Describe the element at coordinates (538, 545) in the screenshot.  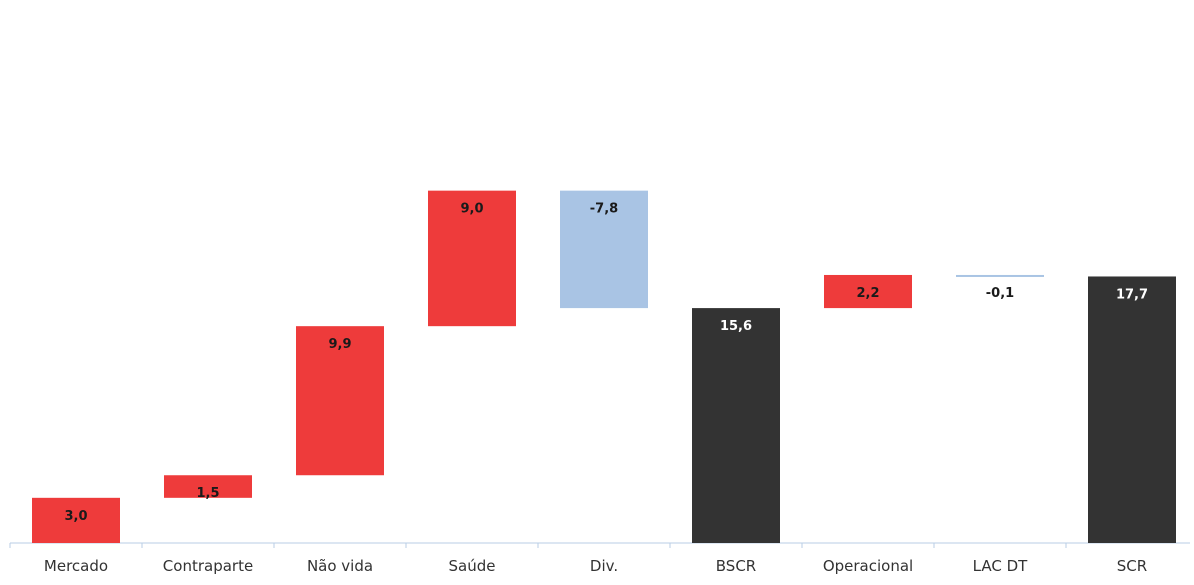
I see `x-axis-ticks` at that location.